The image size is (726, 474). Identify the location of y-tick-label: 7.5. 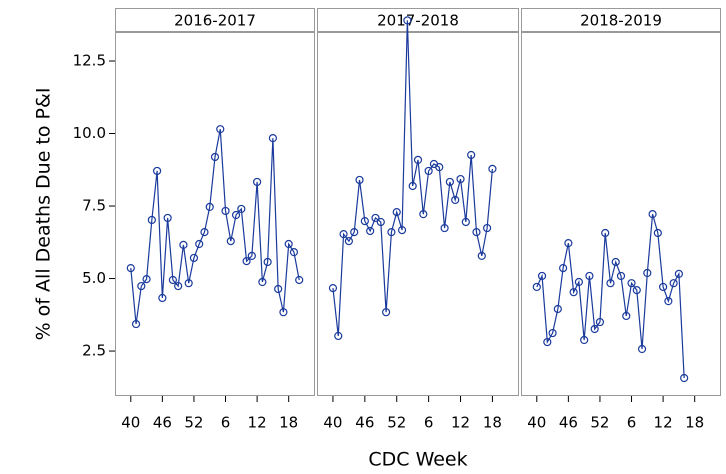
(94, 206).